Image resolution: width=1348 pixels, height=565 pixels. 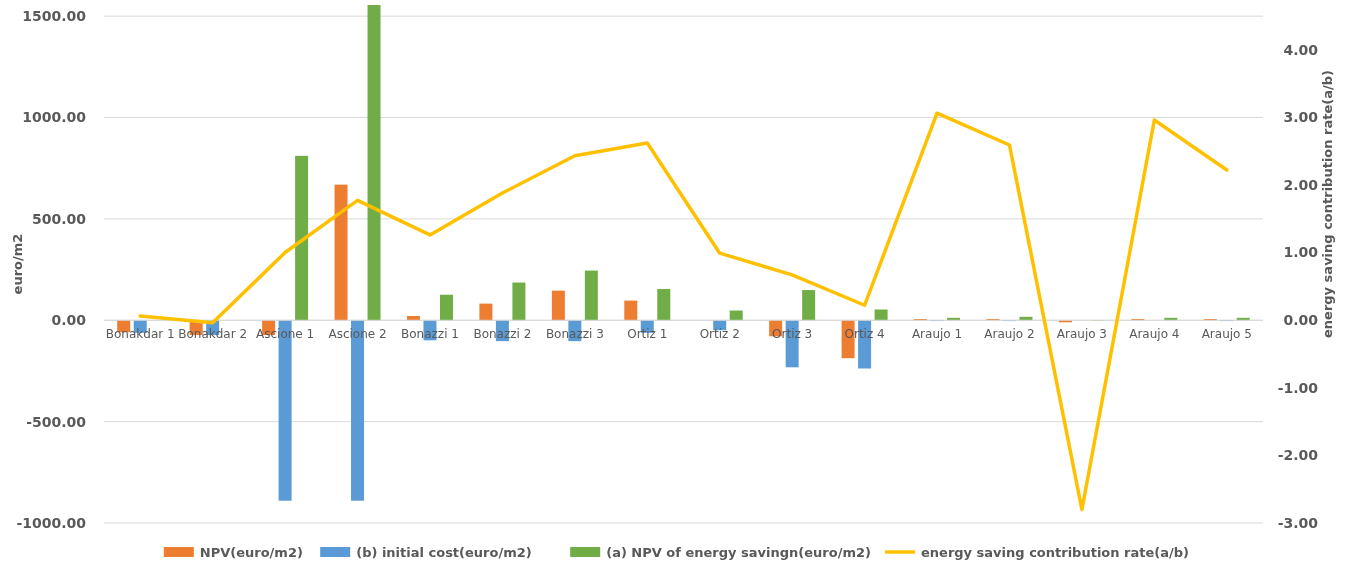 What do you see at coordinates (1154, 334) in the screenshot?
I see `x-tick-label: Araujo 4` at bounding box center [1154, 334].